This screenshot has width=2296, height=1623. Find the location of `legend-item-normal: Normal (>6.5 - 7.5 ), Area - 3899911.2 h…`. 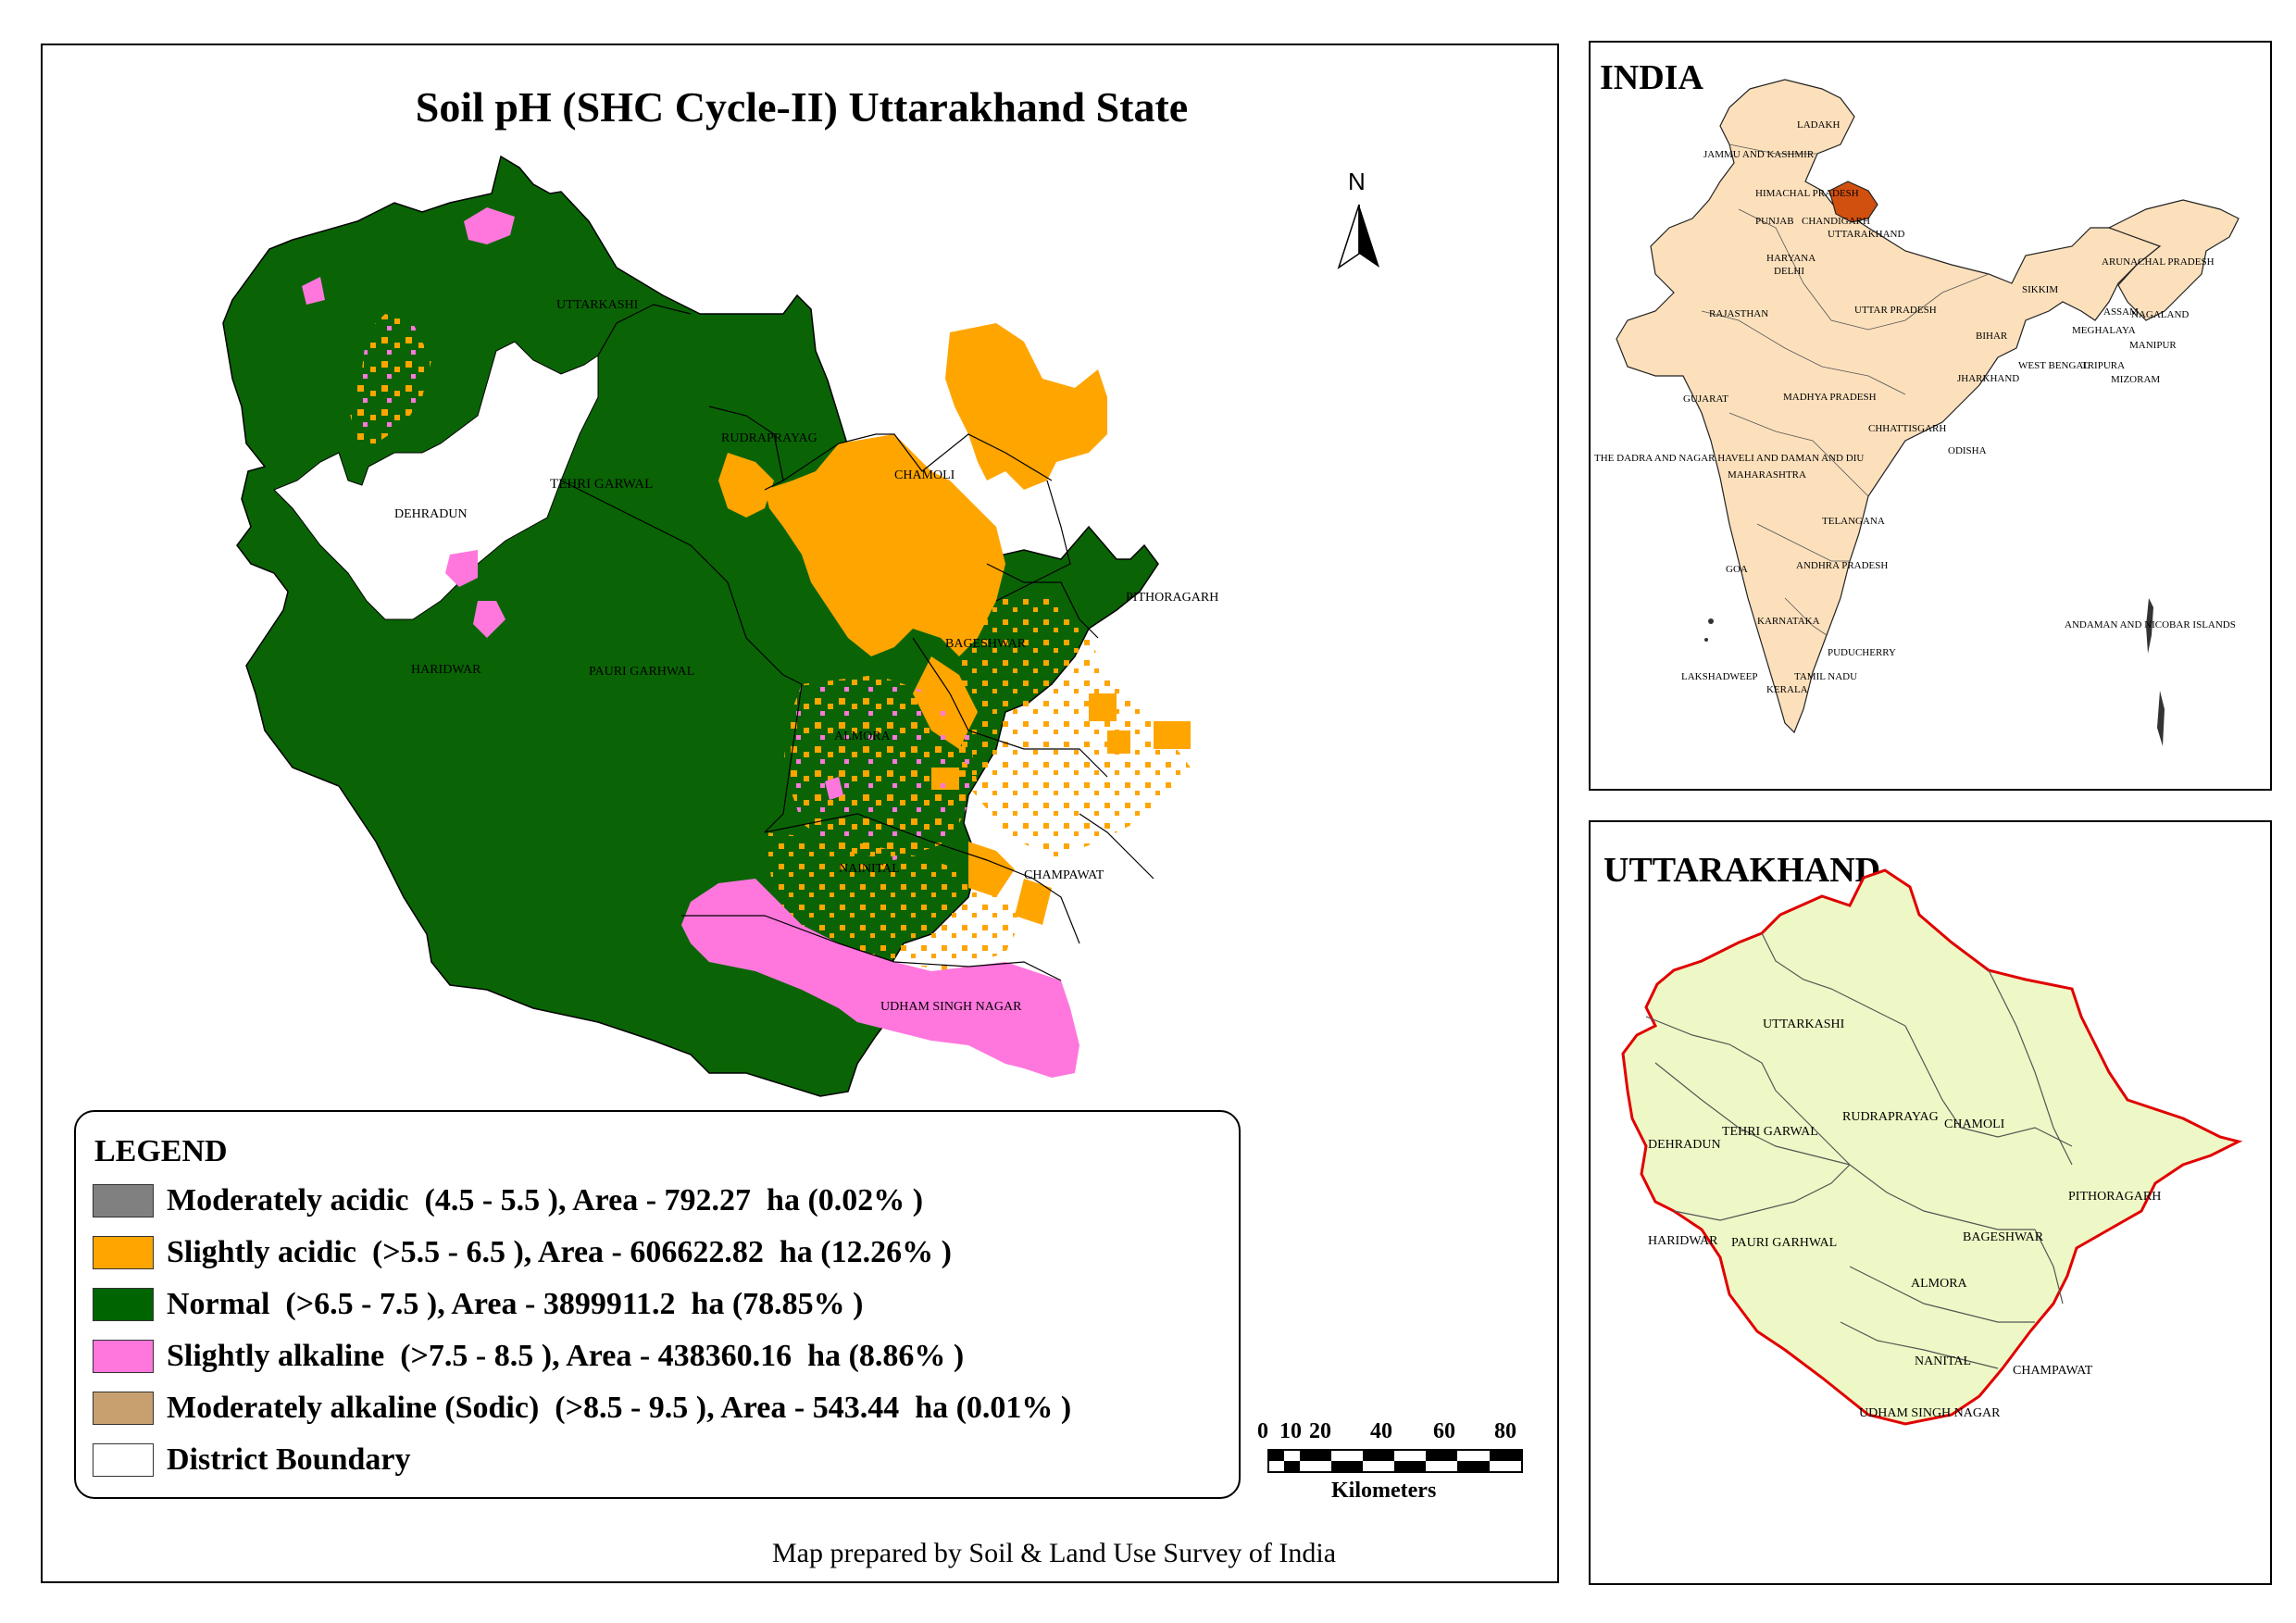

legend-item-normal: Normal (>6.5 - 7.5 ), Area - 3899911.2 h… is located at coordinates (478, 1304).